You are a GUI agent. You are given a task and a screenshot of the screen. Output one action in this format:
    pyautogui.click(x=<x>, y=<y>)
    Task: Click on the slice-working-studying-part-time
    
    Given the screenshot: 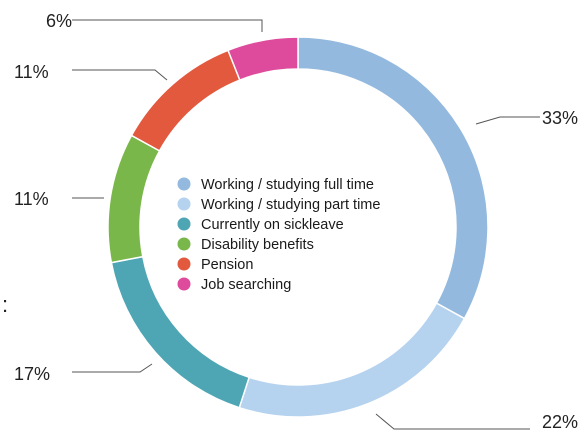 What is the action you would take?
    pyautogui.click(x=352, y=360)
    